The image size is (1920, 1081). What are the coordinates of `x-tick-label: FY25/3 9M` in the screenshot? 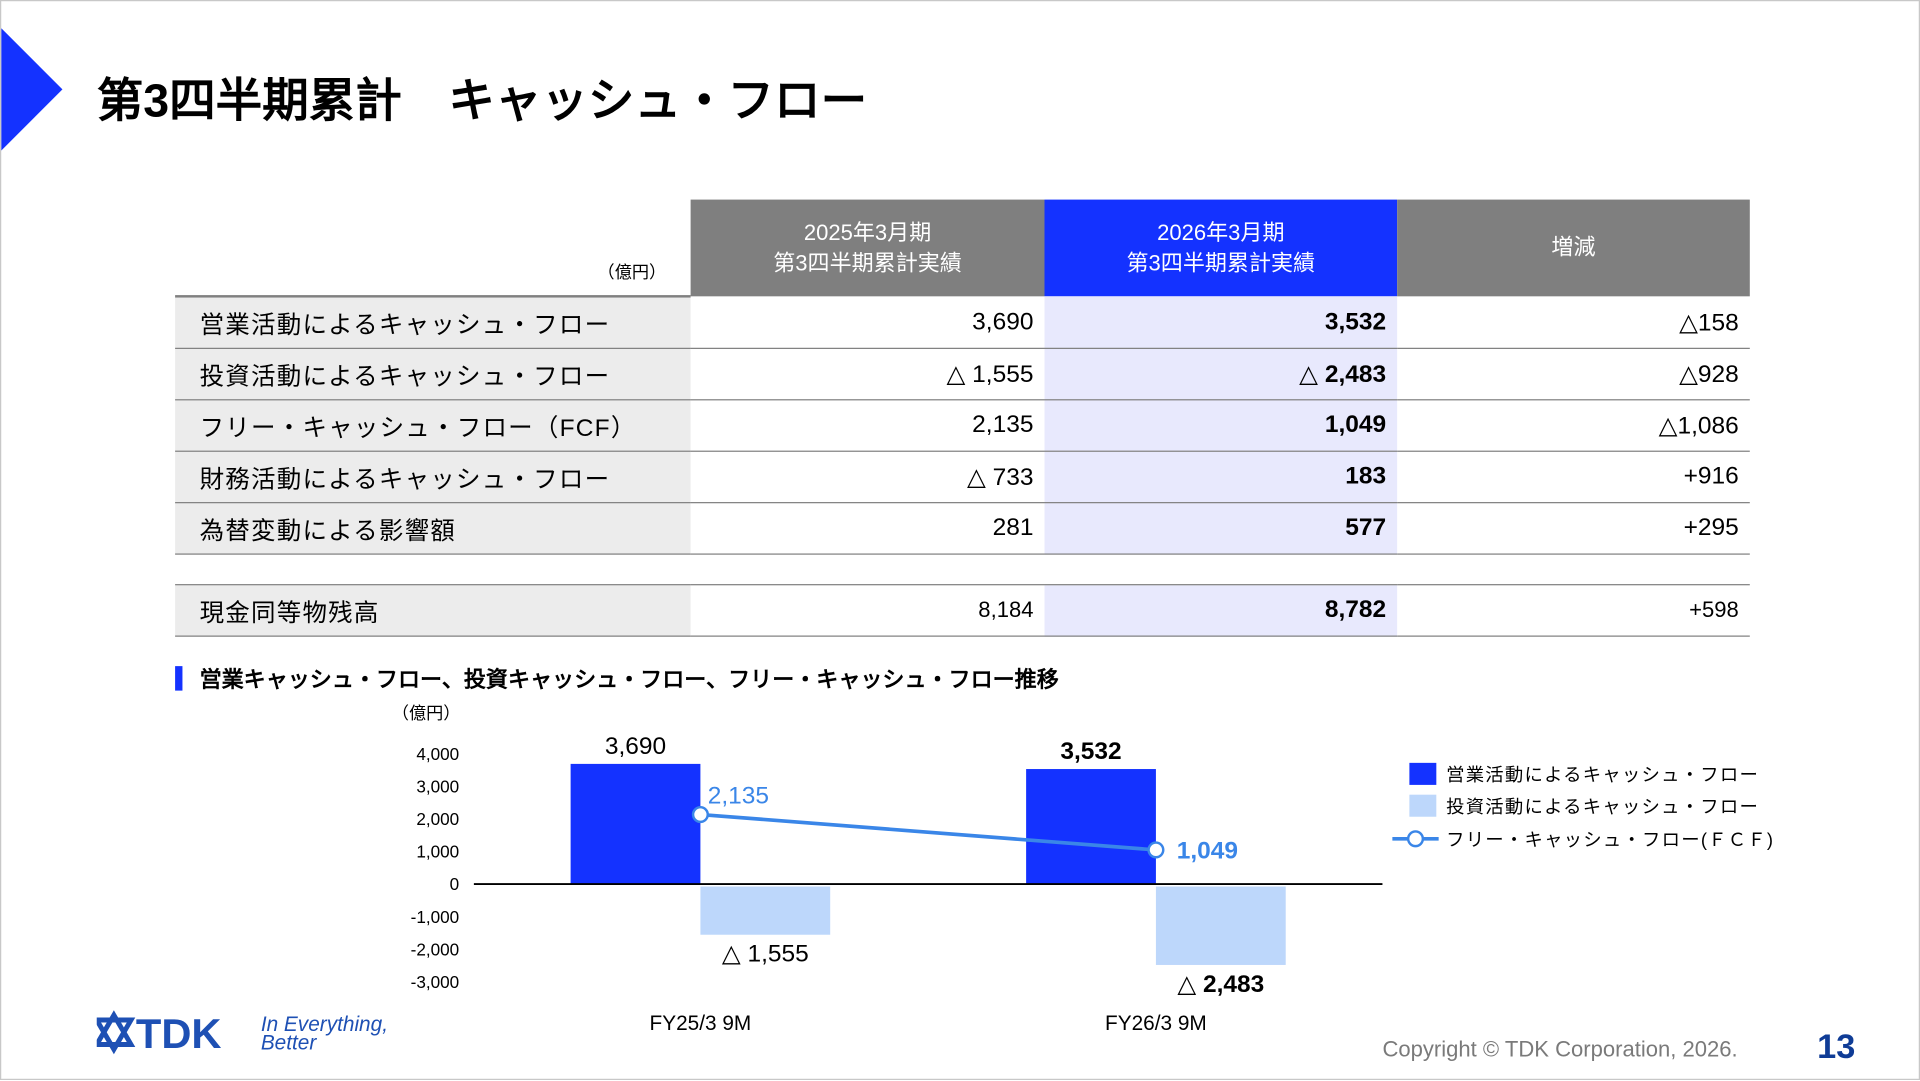 It's located at (701, 1023).